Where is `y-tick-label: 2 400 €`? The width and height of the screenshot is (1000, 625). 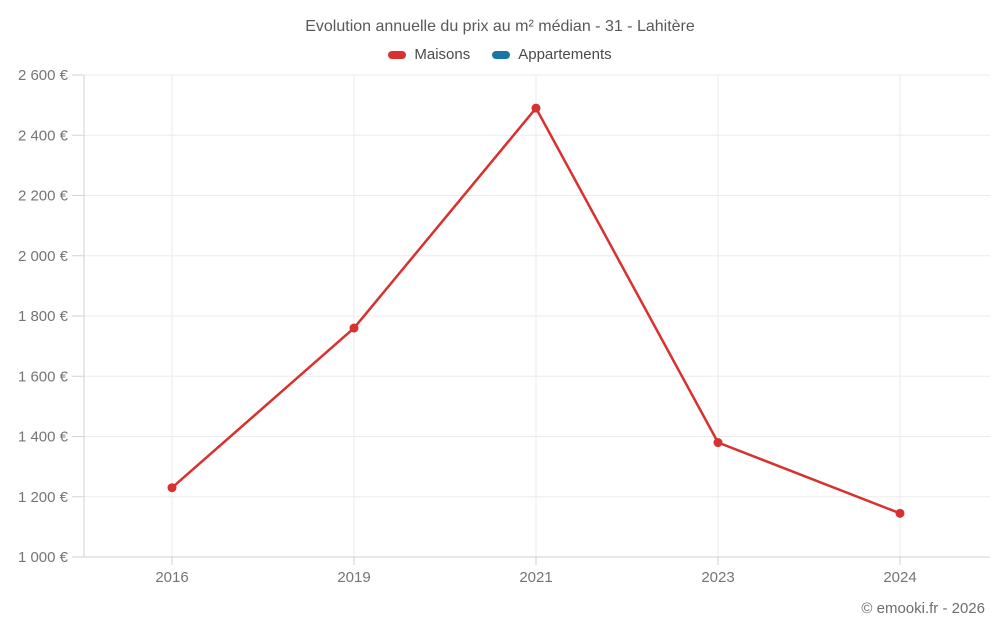 y-tick-label: 2 400 € is located at coordinates (43, 135).